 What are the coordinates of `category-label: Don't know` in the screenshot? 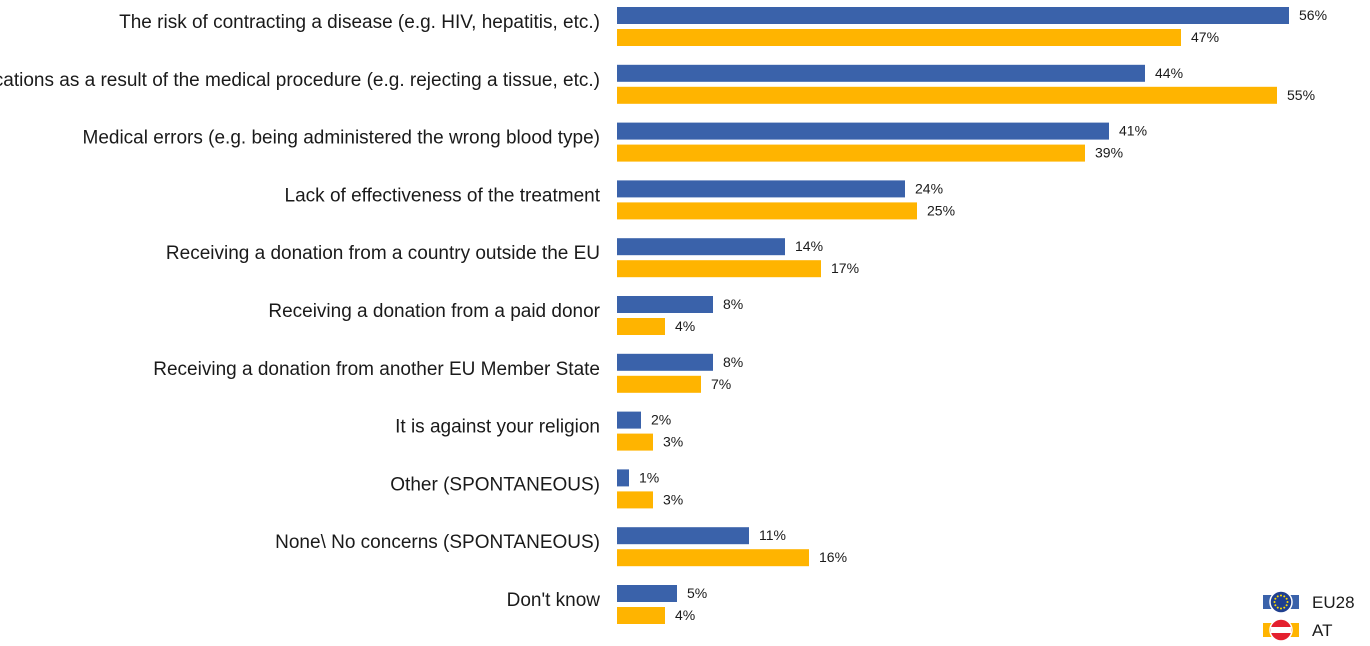 It's located at (554, 600).